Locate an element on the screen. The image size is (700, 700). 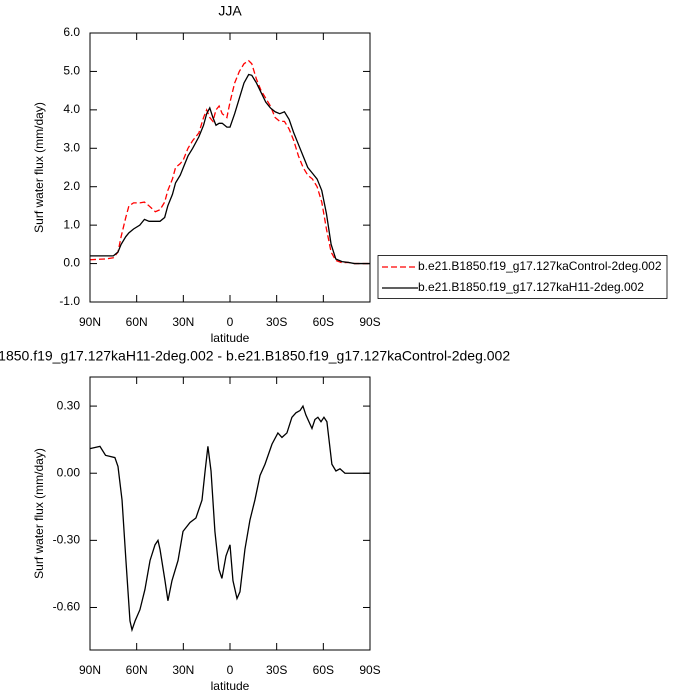
y-tick-label: 6.0 is located at coordinates (71, 32).